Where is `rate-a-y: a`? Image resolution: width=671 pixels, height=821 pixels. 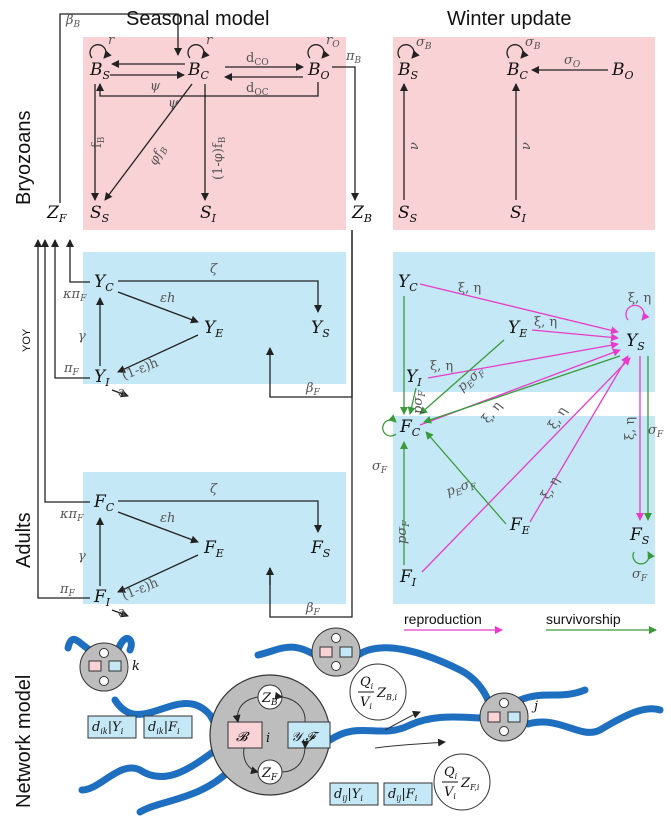
rate-a-y: a is located at coordinates (122, 392).